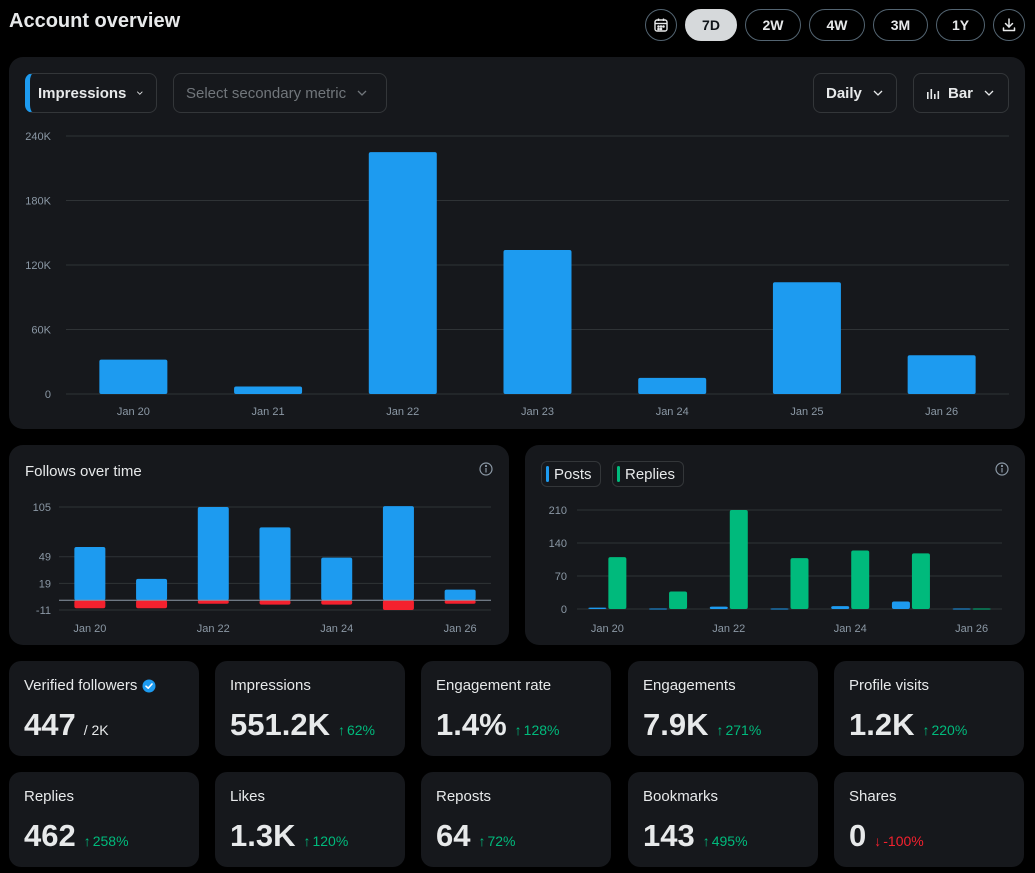 The width and height of the screenshot is (1035, 873). I want to click on calendar-icon, so click(661, 25).